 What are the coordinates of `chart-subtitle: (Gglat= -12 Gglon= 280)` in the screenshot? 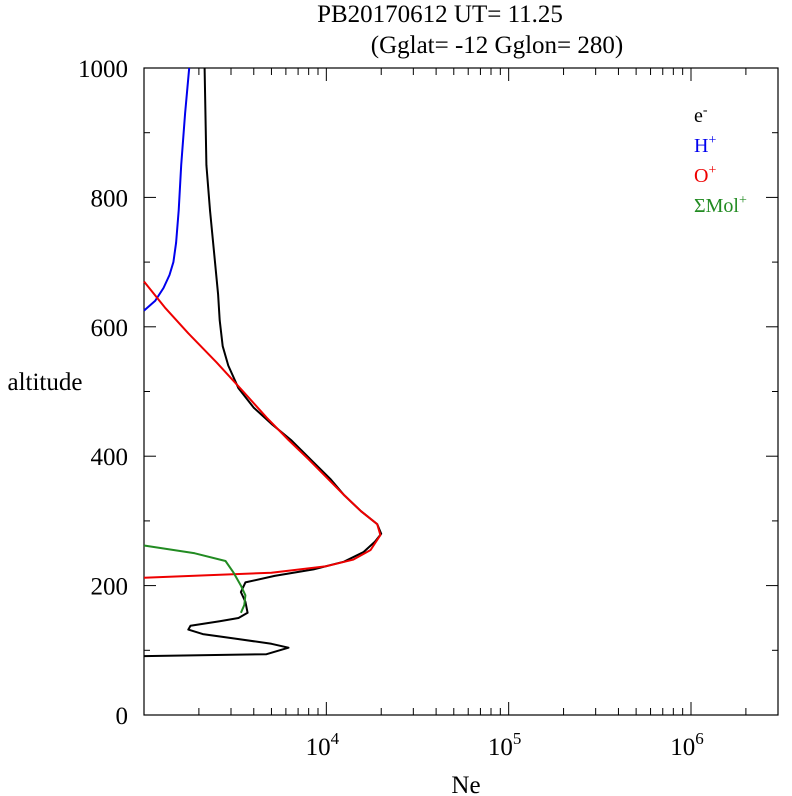 It's located at (497, 45).